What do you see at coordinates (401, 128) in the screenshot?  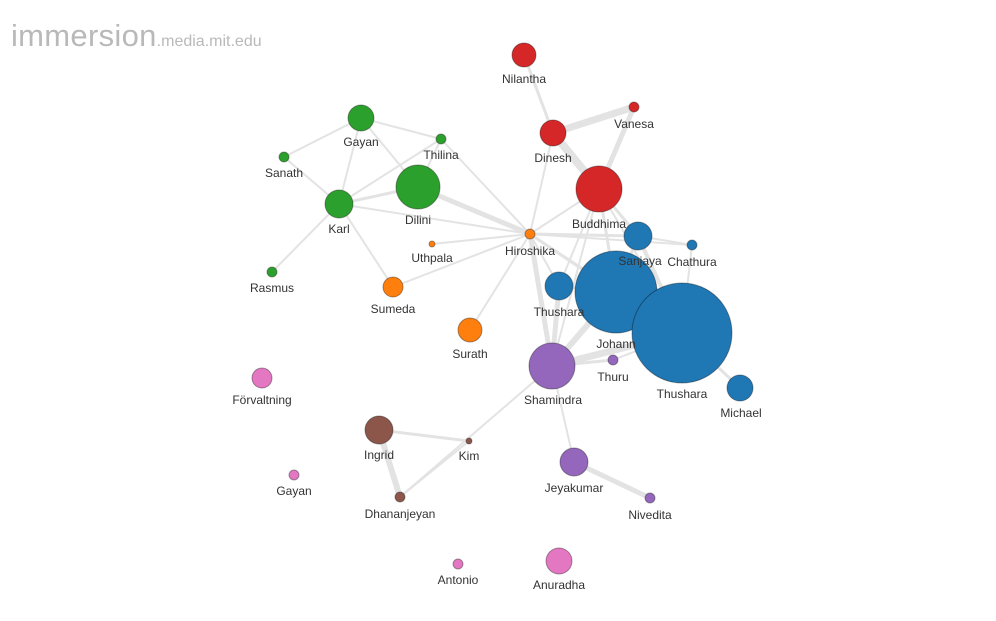 I see `edge-gayan1-thilina` at bounding box center [401, 128].